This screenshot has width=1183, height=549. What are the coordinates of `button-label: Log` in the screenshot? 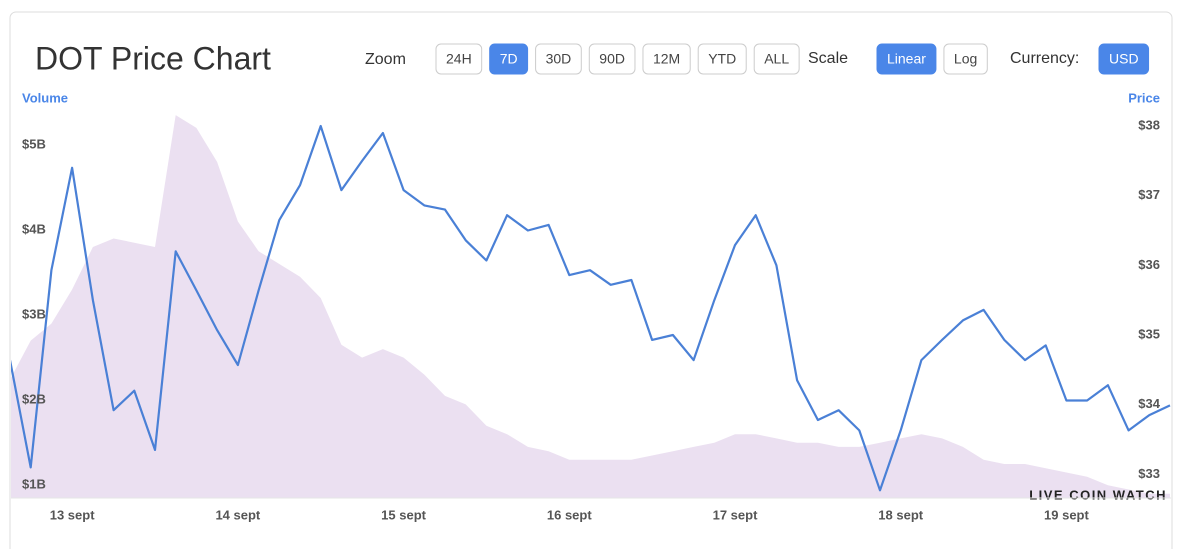 It's located at (965, 59).